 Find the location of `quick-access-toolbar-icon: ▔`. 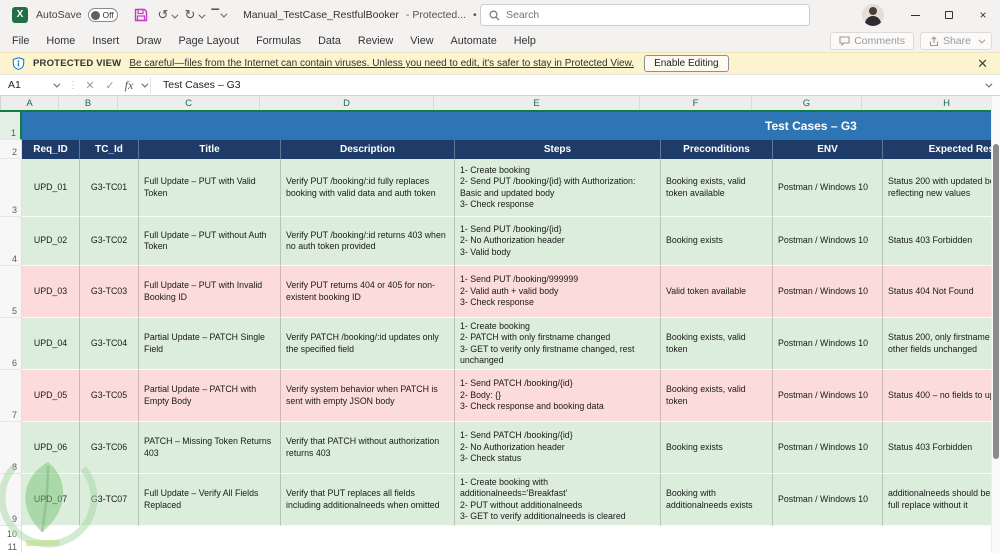

quick-access-toolbar-icon: ▔ is located at coordinates (219, 15).